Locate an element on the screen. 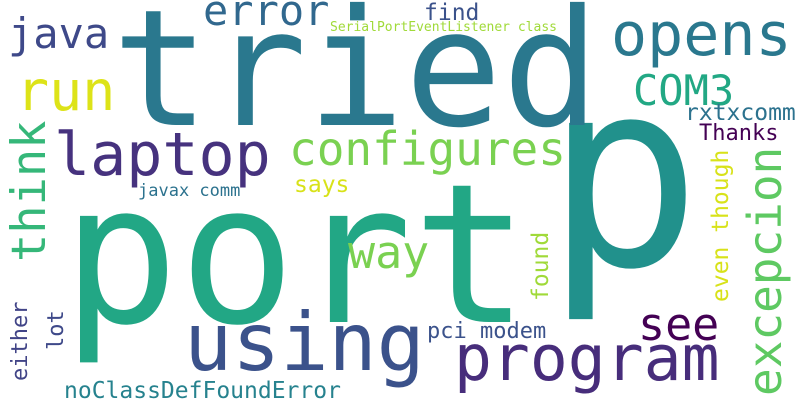 This screenshot has height=400, width=800. word: error is located at coordinates (266, 17).